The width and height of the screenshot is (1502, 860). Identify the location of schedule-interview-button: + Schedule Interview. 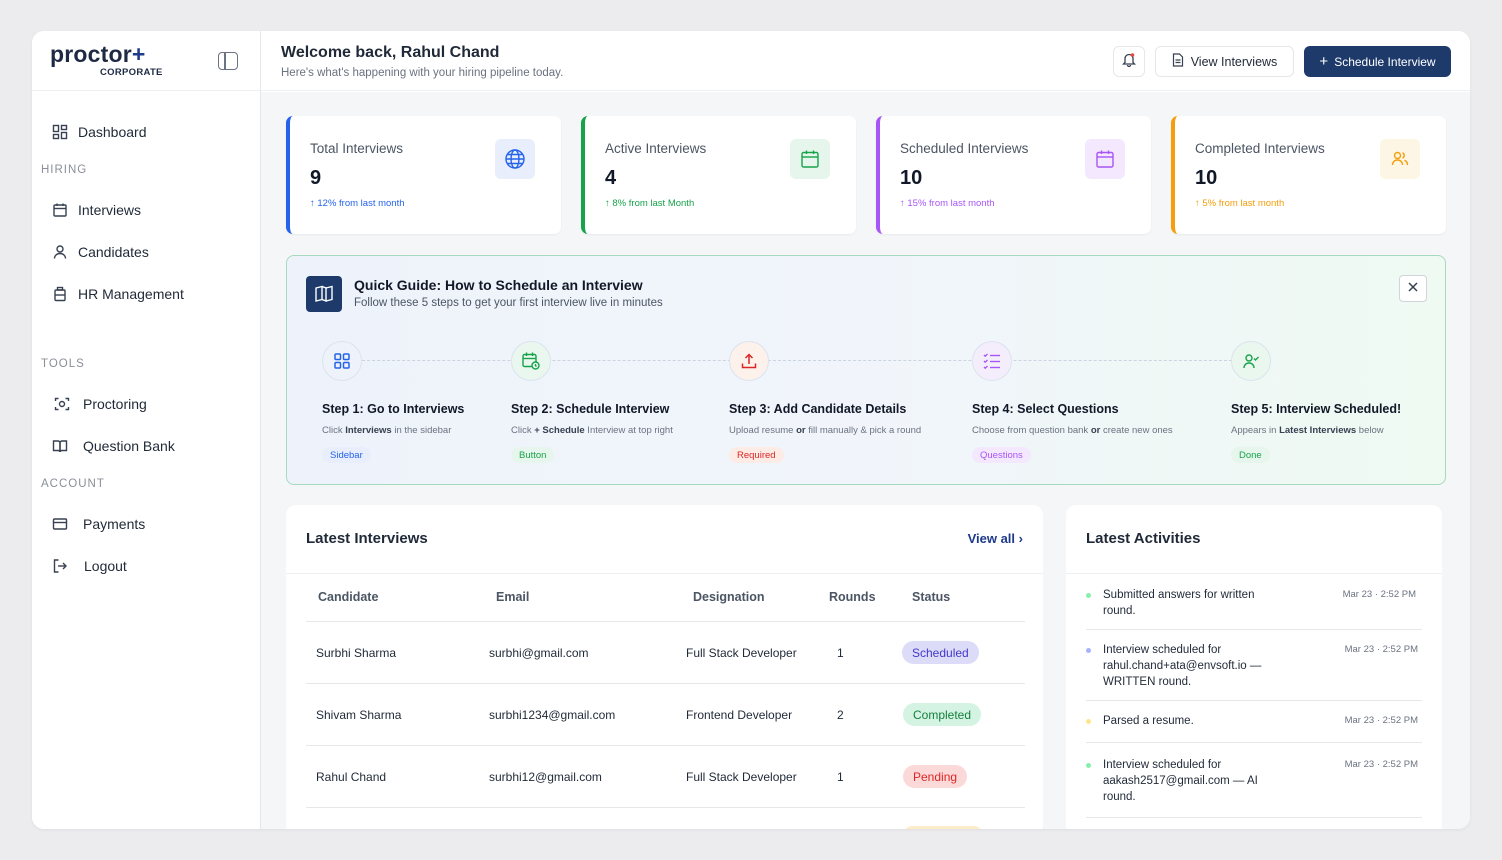
(1377, 61).